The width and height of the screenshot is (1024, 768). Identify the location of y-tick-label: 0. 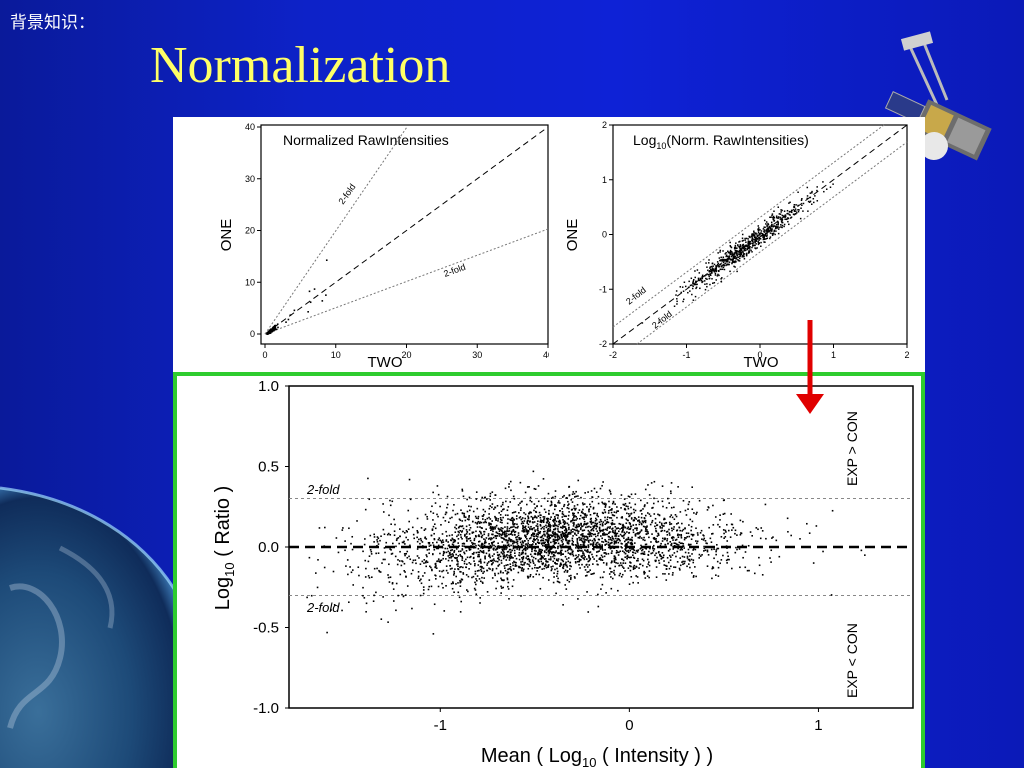
(604, 235).